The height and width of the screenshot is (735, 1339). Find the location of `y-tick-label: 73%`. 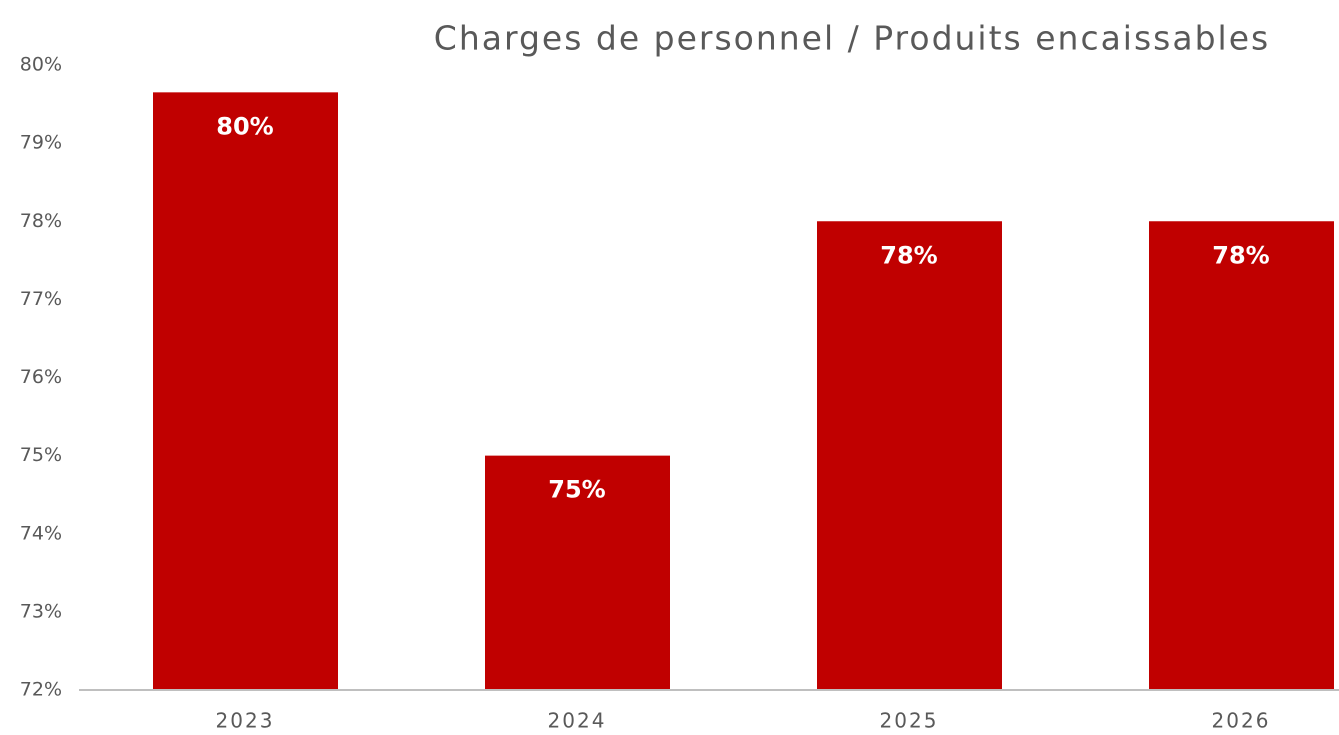

y-tick-label: 73% is located at coordinates (41, 611).